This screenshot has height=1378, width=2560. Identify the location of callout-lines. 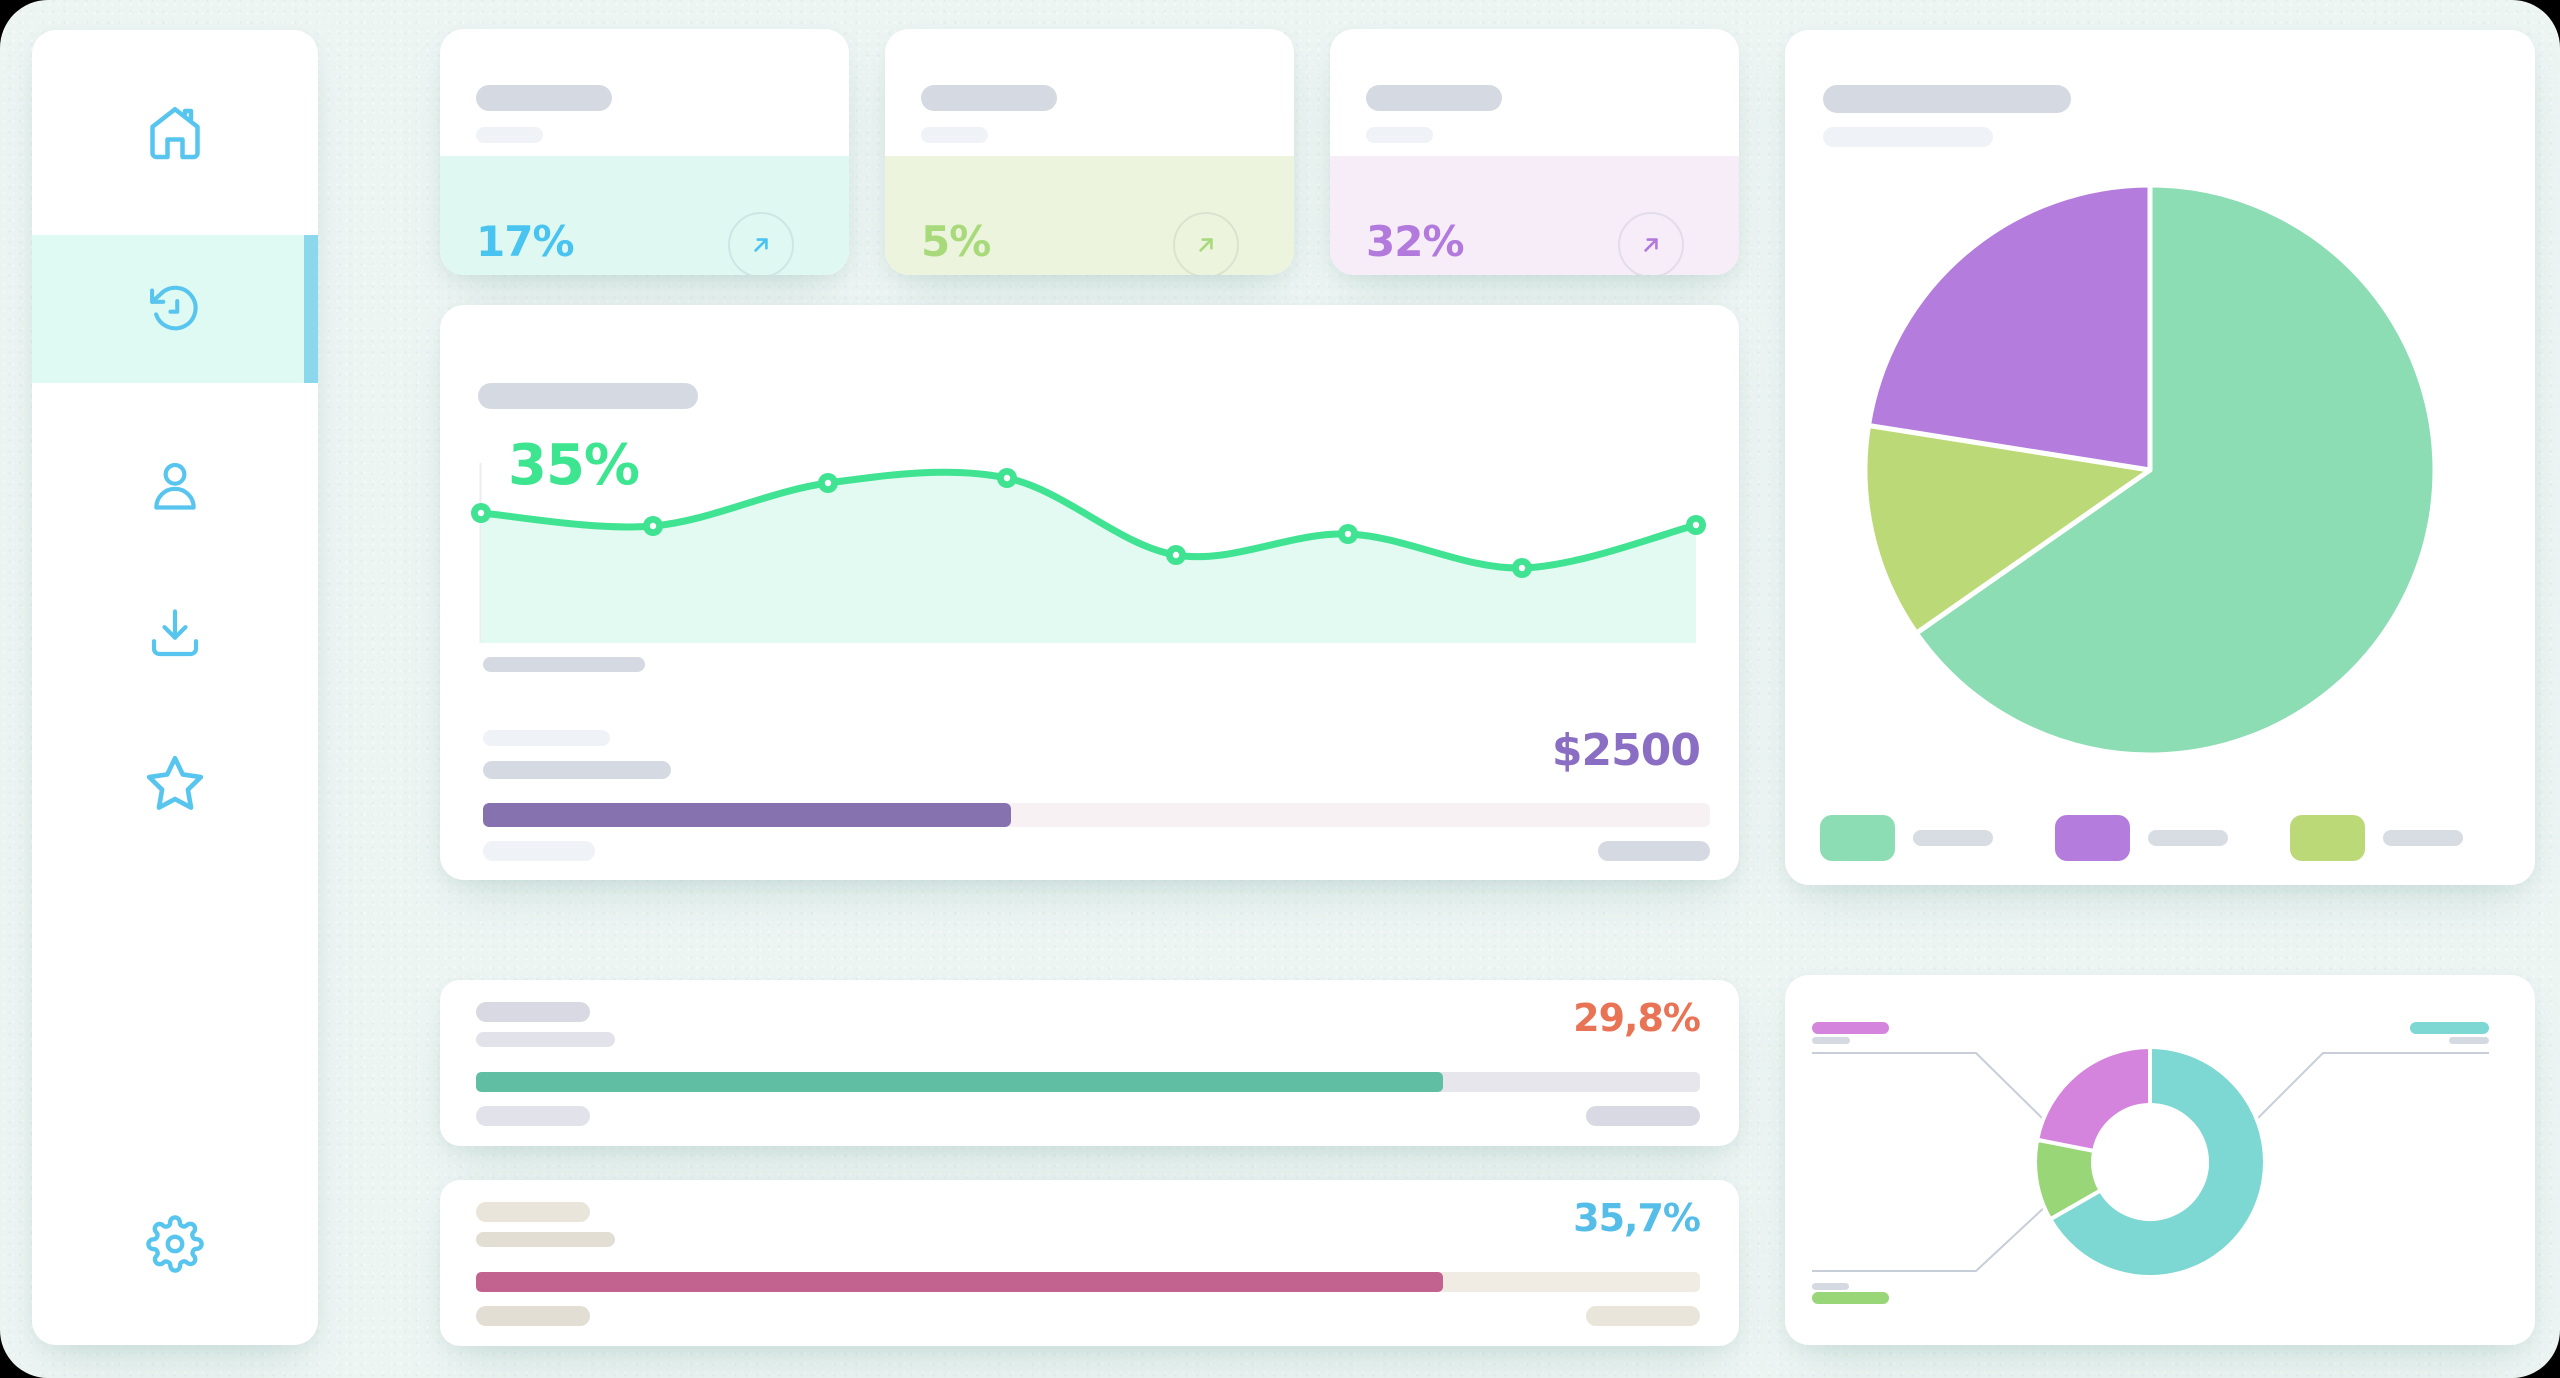
(2150, 1162).